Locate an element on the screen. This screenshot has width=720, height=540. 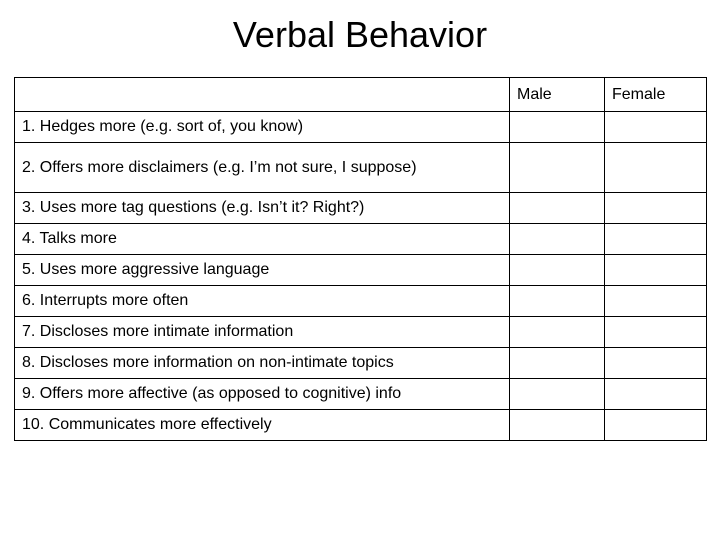
table-row: 5. Uses more aggressive language is located at coordinates (360, 270).